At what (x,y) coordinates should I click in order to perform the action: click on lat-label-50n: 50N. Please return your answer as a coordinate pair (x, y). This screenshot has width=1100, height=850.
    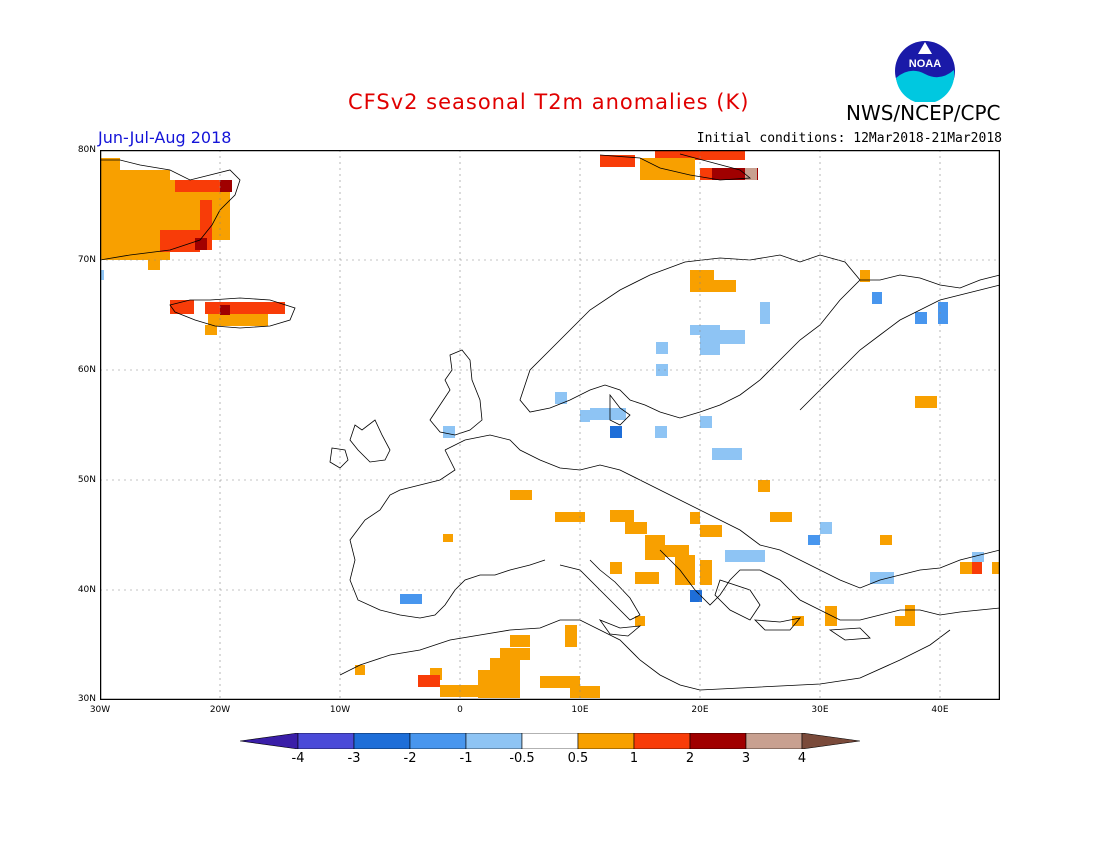
    Looking at the image, I should click on (86, 480).